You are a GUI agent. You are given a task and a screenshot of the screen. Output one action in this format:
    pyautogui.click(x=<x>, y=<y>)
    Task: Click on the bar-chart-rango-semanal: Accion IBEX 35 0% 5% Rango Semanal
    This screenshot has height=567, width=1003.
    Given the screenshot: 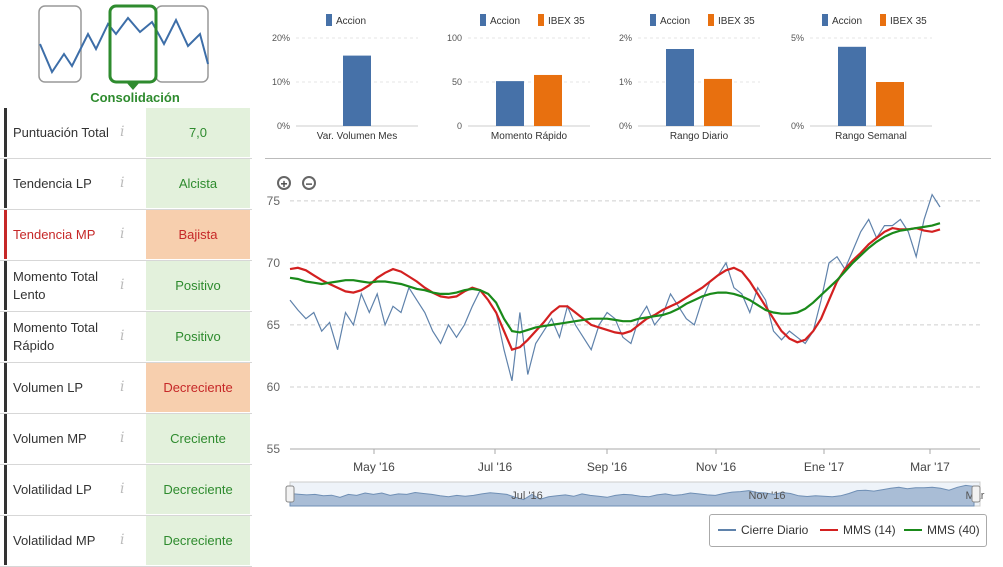 What is the action you would take?
    pyautogui.click(x=861, y=78)
    